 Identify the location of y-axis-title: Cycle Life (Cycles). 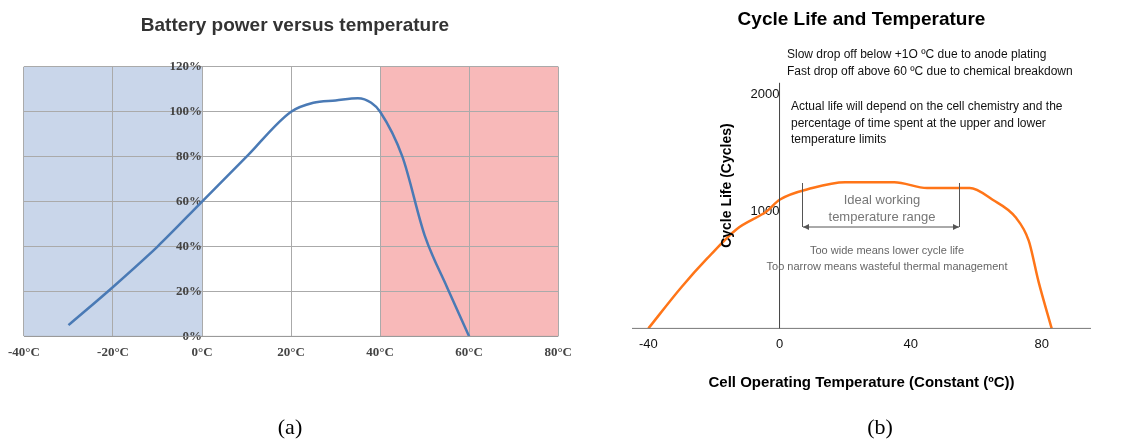
(726, 185).